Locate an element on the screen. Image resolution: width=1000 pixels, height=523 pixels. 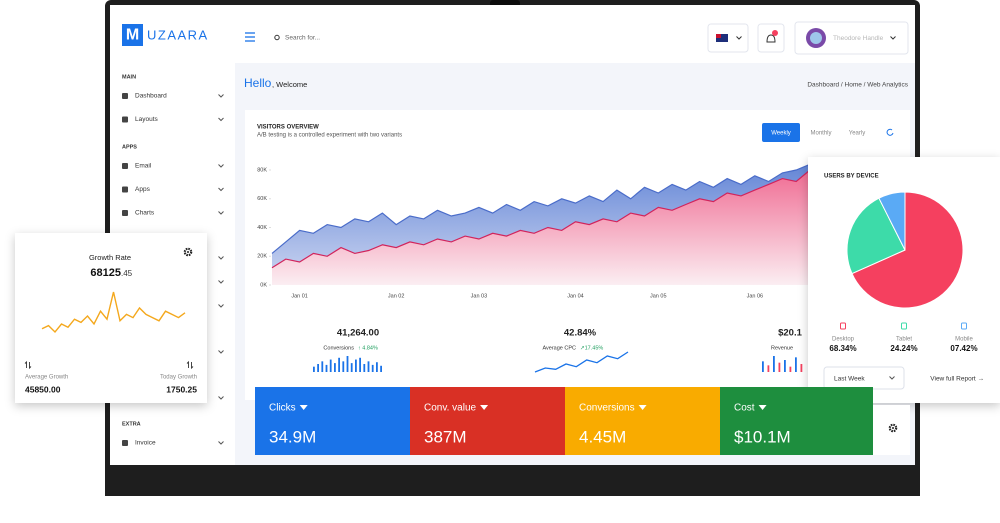
bell-icon is located at coordinates (771, 38).